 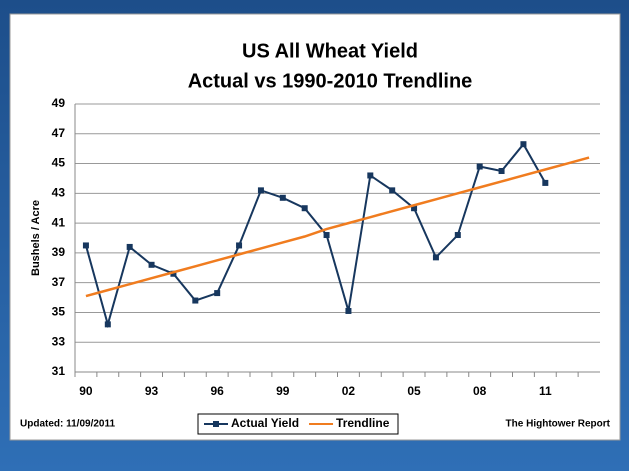 I want to click on x-tick-label: 96, so click(x=218, y=391).